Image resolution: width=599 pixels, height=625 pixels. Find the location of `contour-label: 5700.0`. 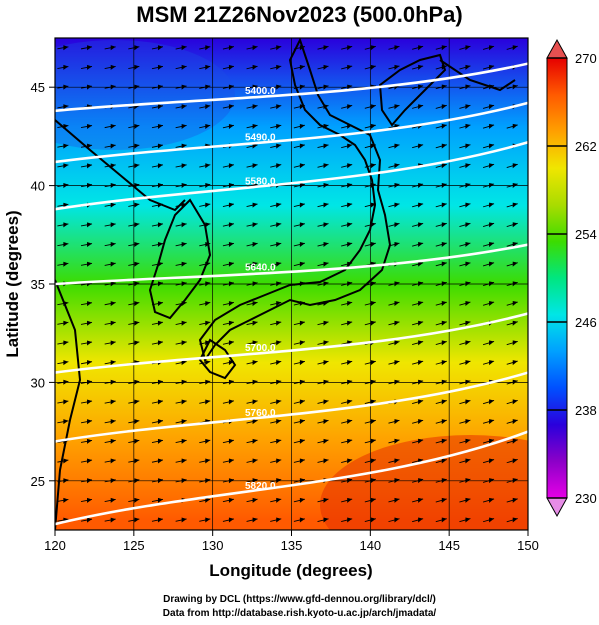

contour-label: 5700.0 is located at coordinates (260, 348).